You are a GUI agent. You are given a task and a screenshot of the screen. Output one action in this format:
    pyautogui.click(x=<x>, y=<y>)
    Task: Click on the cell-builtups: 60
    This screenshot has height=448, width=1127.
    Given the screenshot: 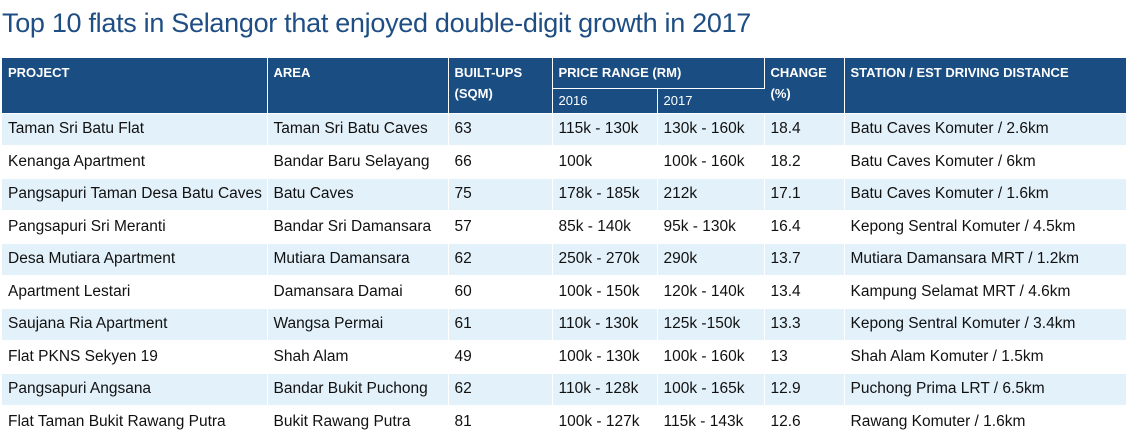 What is the action you would take?
    pyautogui.click(x=500, y=292)
    